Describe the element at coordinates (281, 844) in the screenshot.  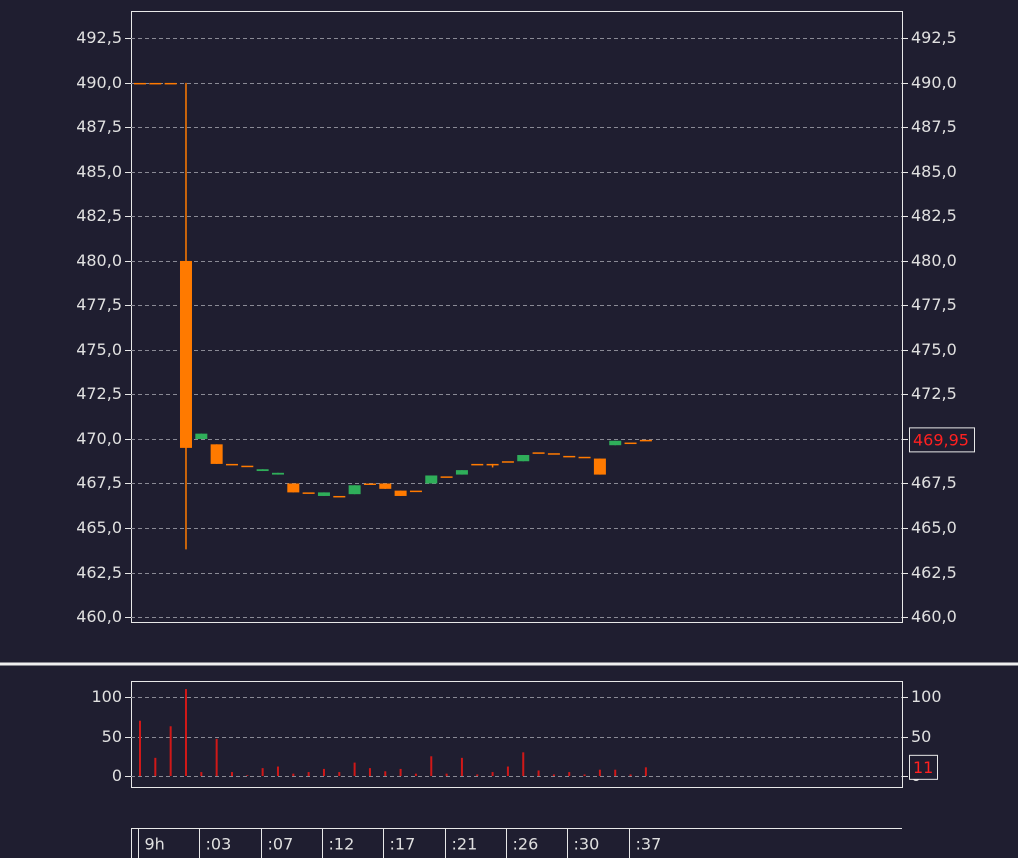
I see `x-tick-label: :07` at that location.